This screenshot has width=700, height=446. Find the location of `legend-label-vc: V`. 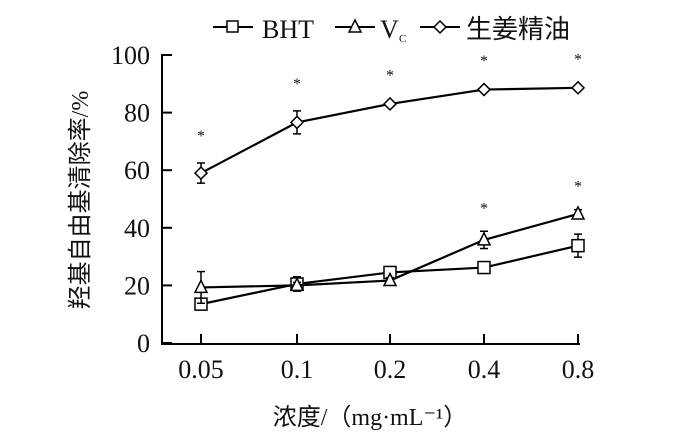

legend-label-vc: V is located at coordinates (389, 29).